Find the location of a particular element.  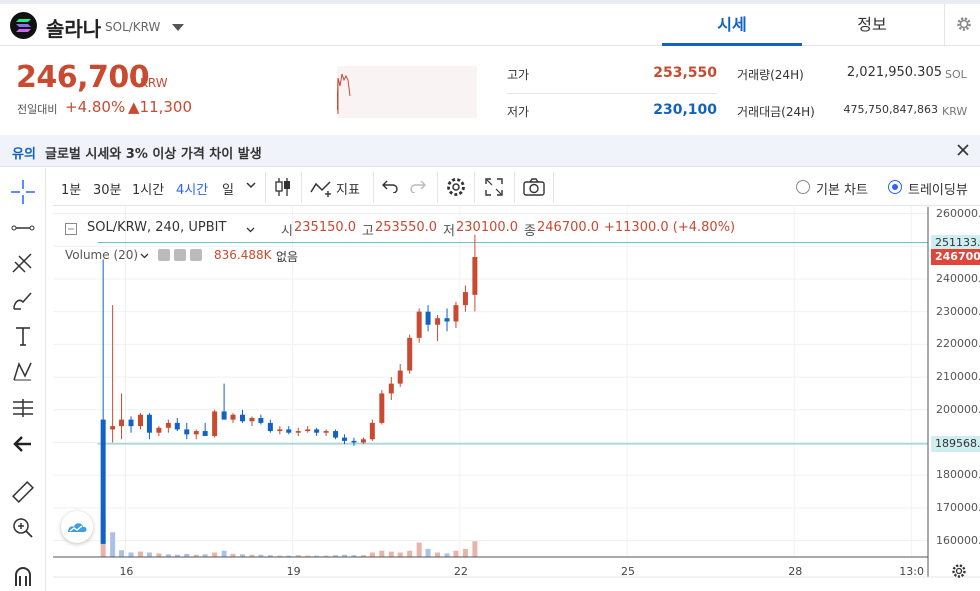

candle-type-icon is located at coordinates (283, 187).